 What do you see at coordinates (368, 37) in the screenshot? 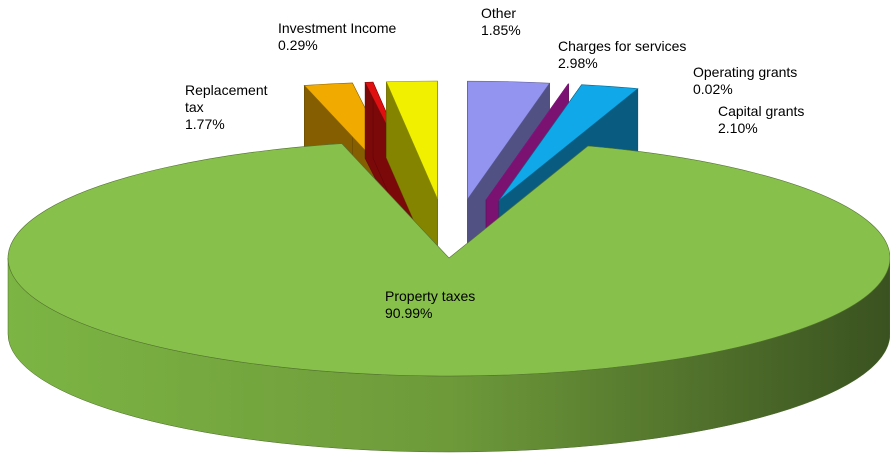
I see `slice-label: Investment Income 0.29%` at bounding box center [368, 37].